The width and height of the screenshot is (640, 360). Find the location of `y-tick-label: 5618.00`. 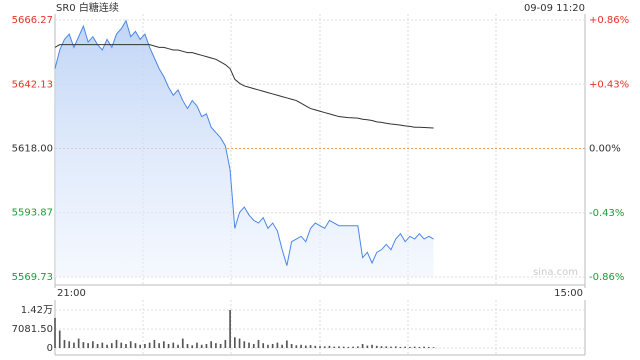

y-tick-label: 5618.00 is located at coordinates (32, 149).